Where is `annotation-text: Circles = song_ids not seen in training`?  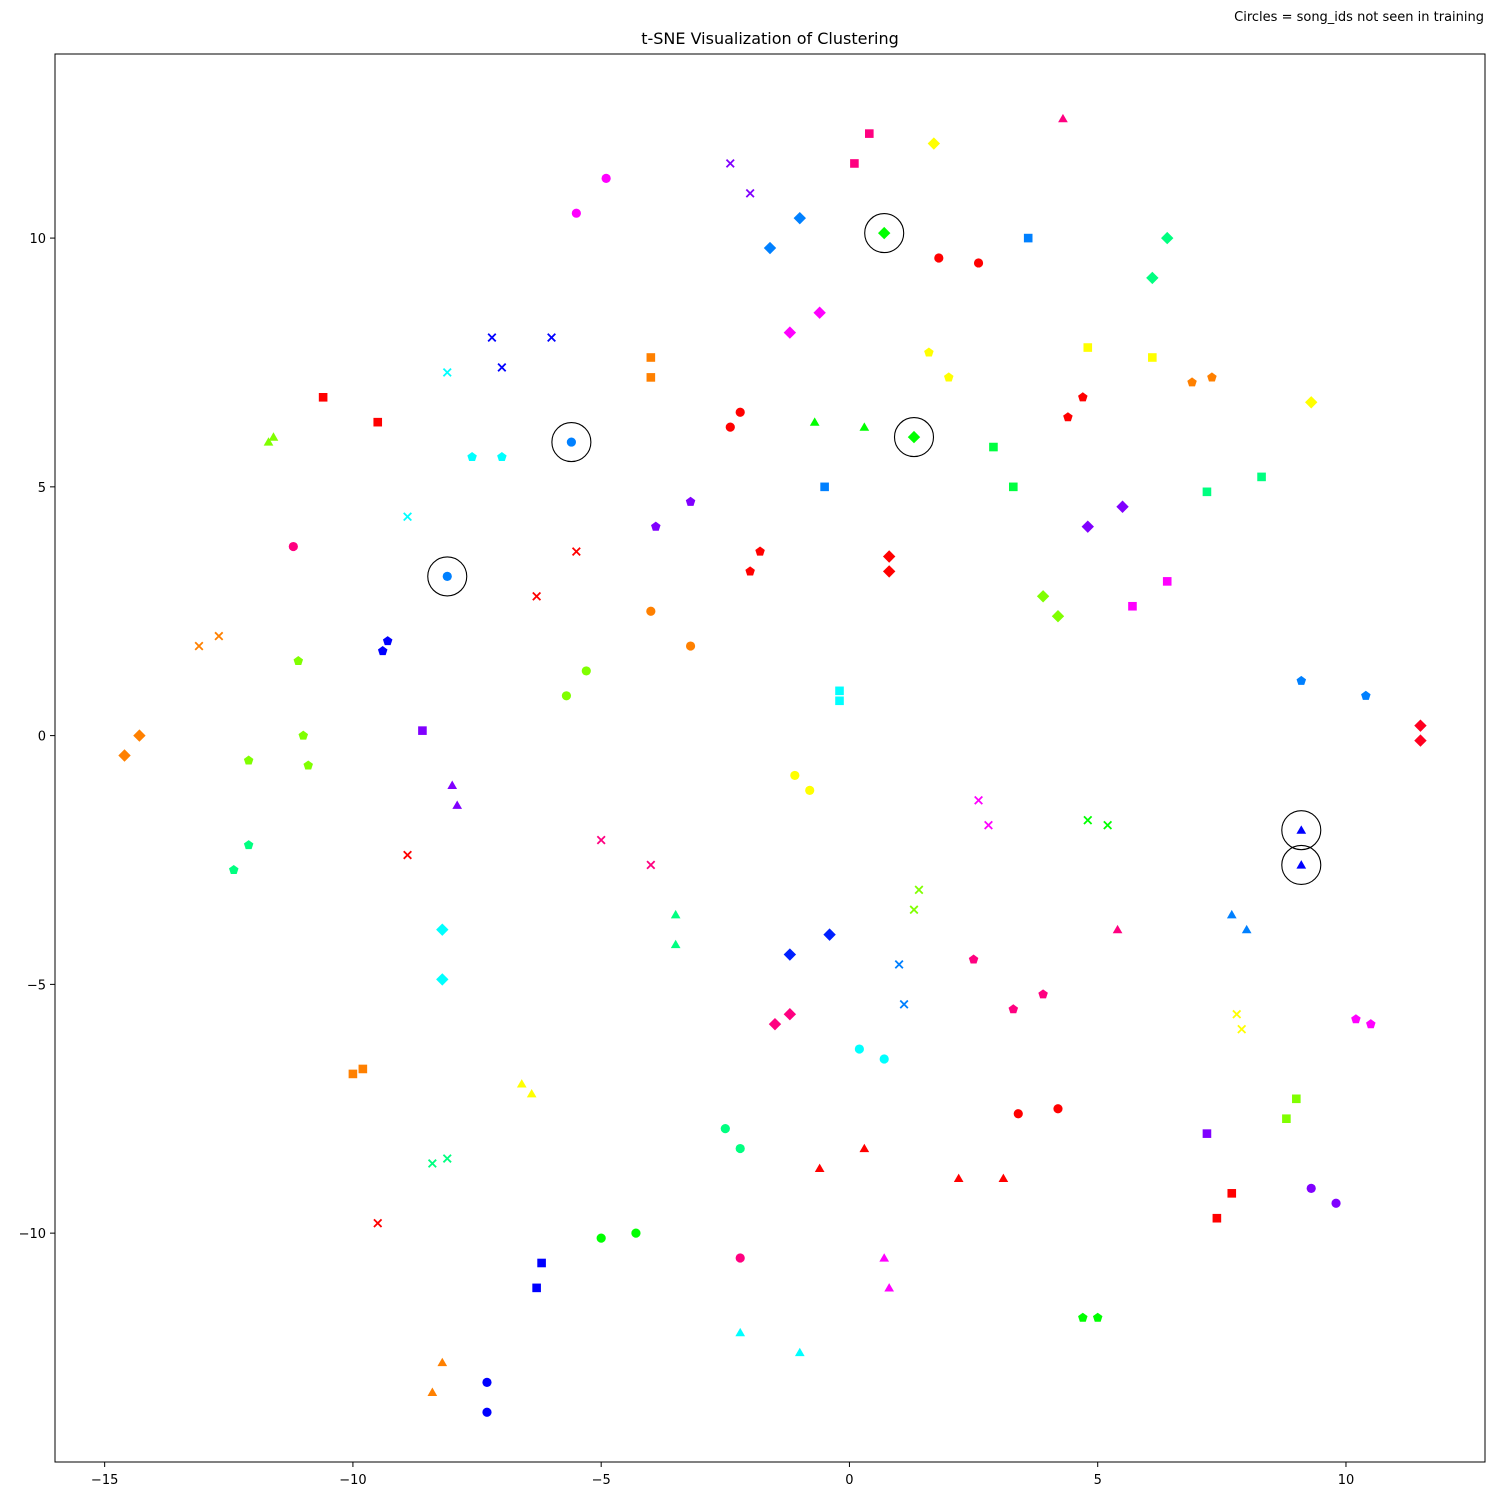
annotation-text: Circles = song_ids not seen in training is located at coordinates (1359, 17).